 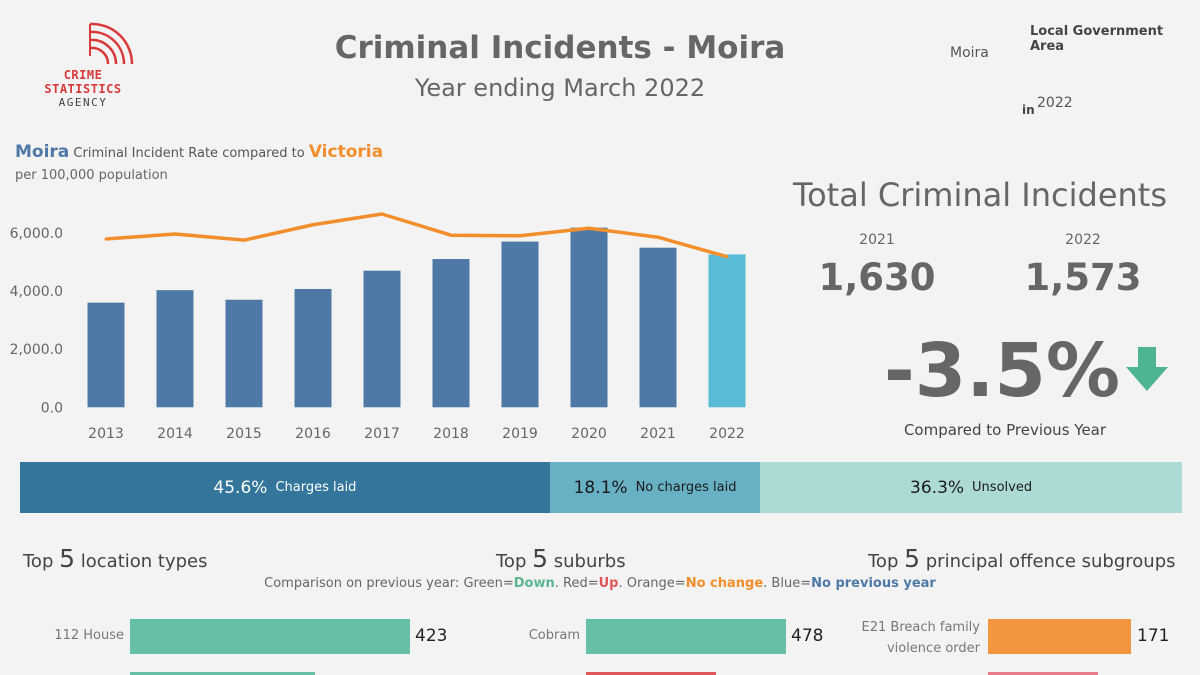 What do you see at coordinates (175, 434) in the screenshot?
I see `x-tick-label: 2014` at bounding box center [175, 434].